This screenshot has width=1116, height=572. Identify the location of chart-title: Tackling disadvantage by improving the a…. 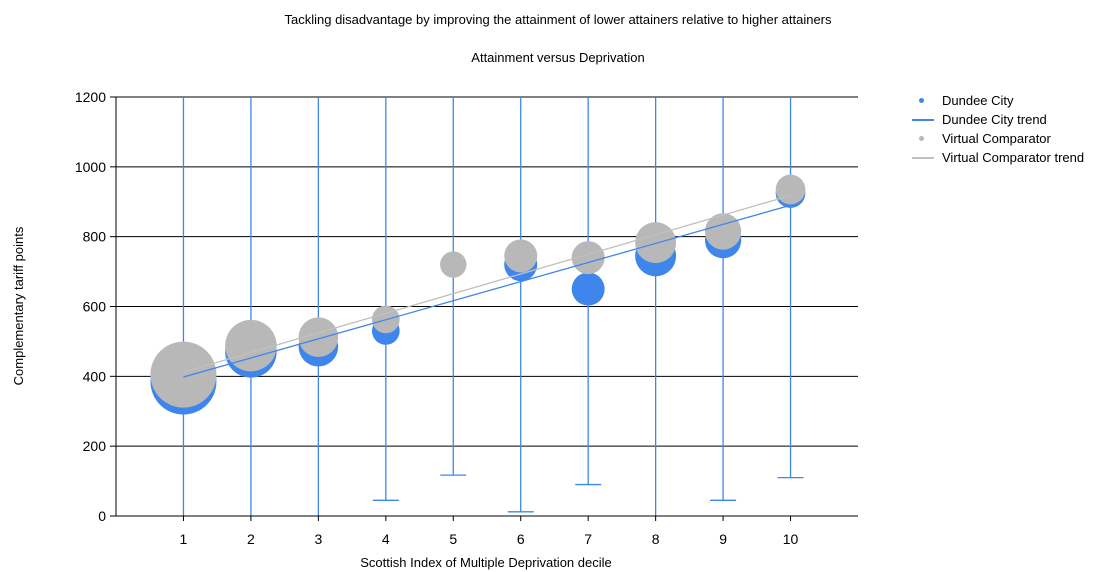
(558, 19).